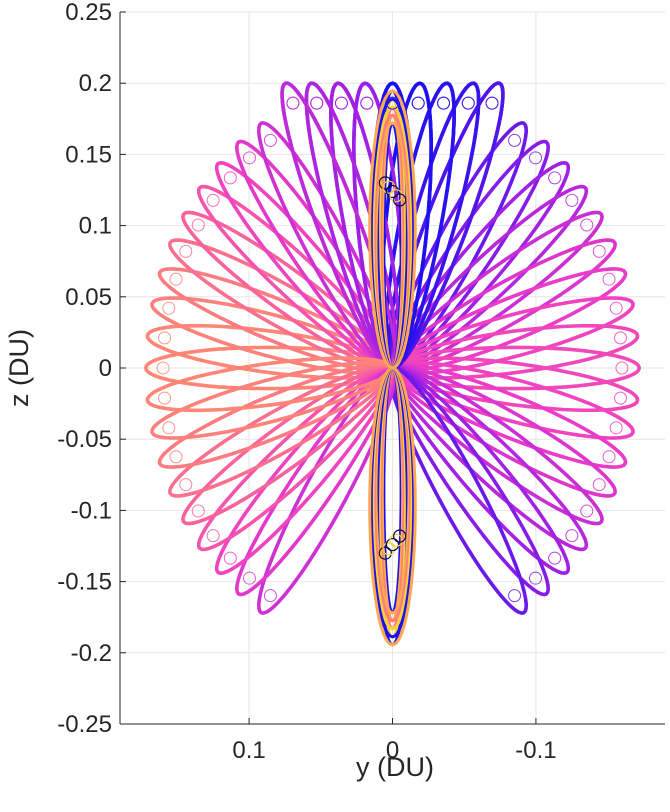 The image size is (670, 812). I want to click on x-tick-label: 0.1, so click(248, 750).